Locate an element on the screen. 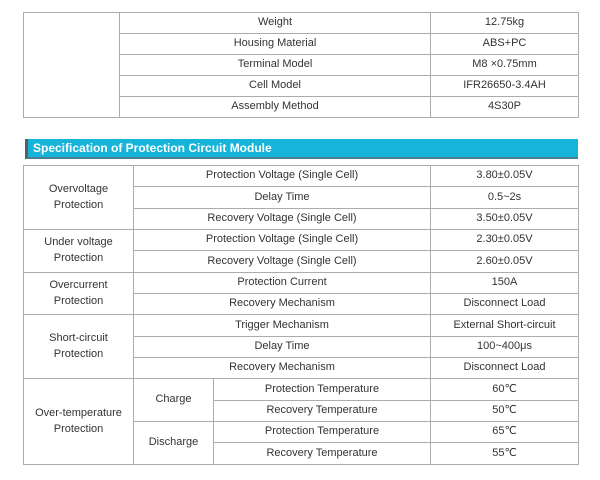 The width and height of the screenshot is (600, 480). spec-value-weight: 12.75kg is located at coordinates (504, 23).